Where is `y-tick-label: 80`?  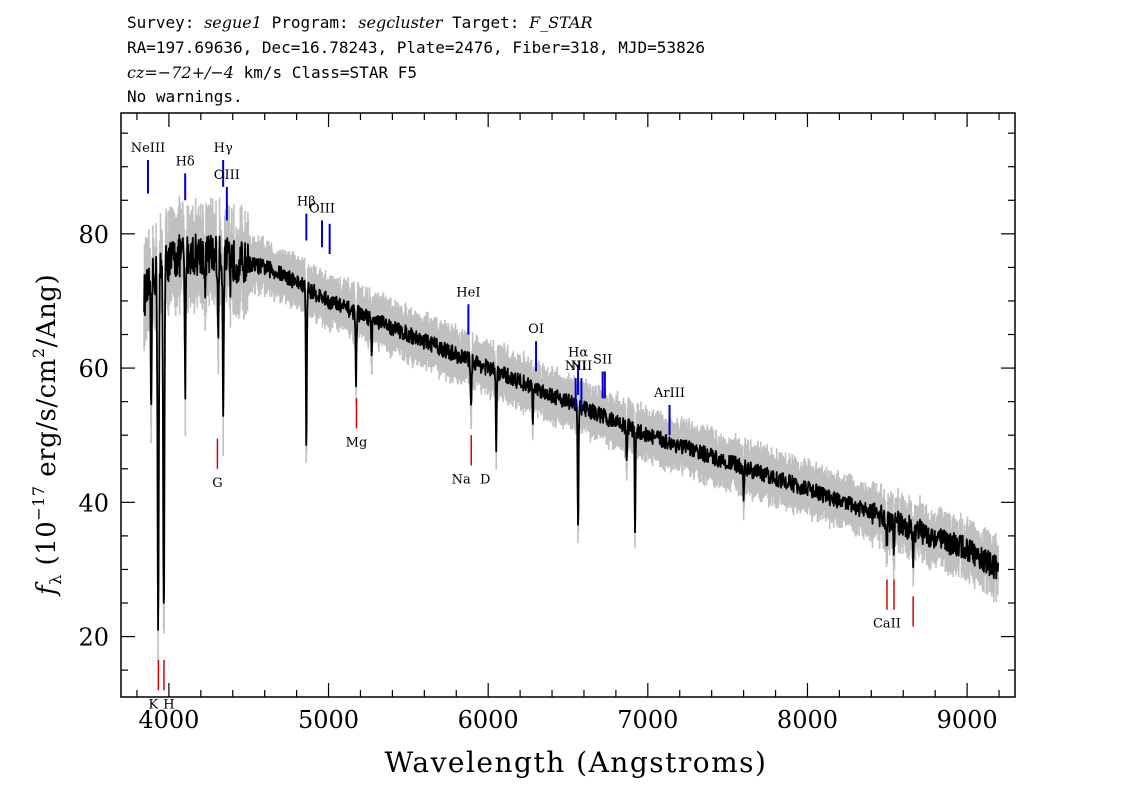 y-tick-label: 80 is located at coordinates (93, 235).